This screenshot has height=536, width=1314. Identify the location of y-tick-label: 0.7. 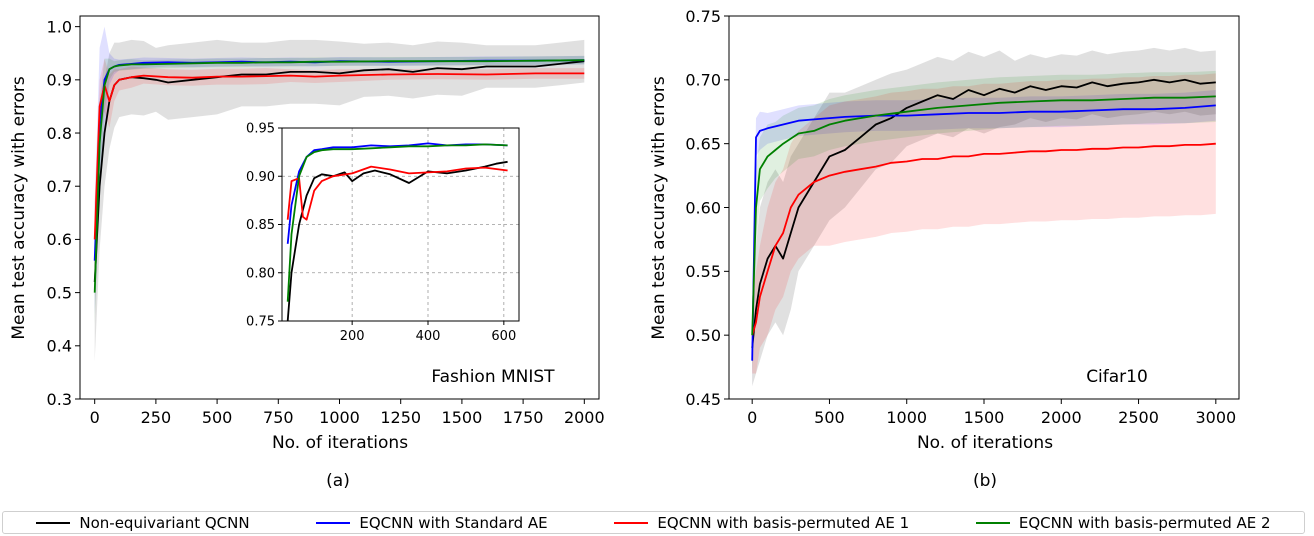
(59, 186).